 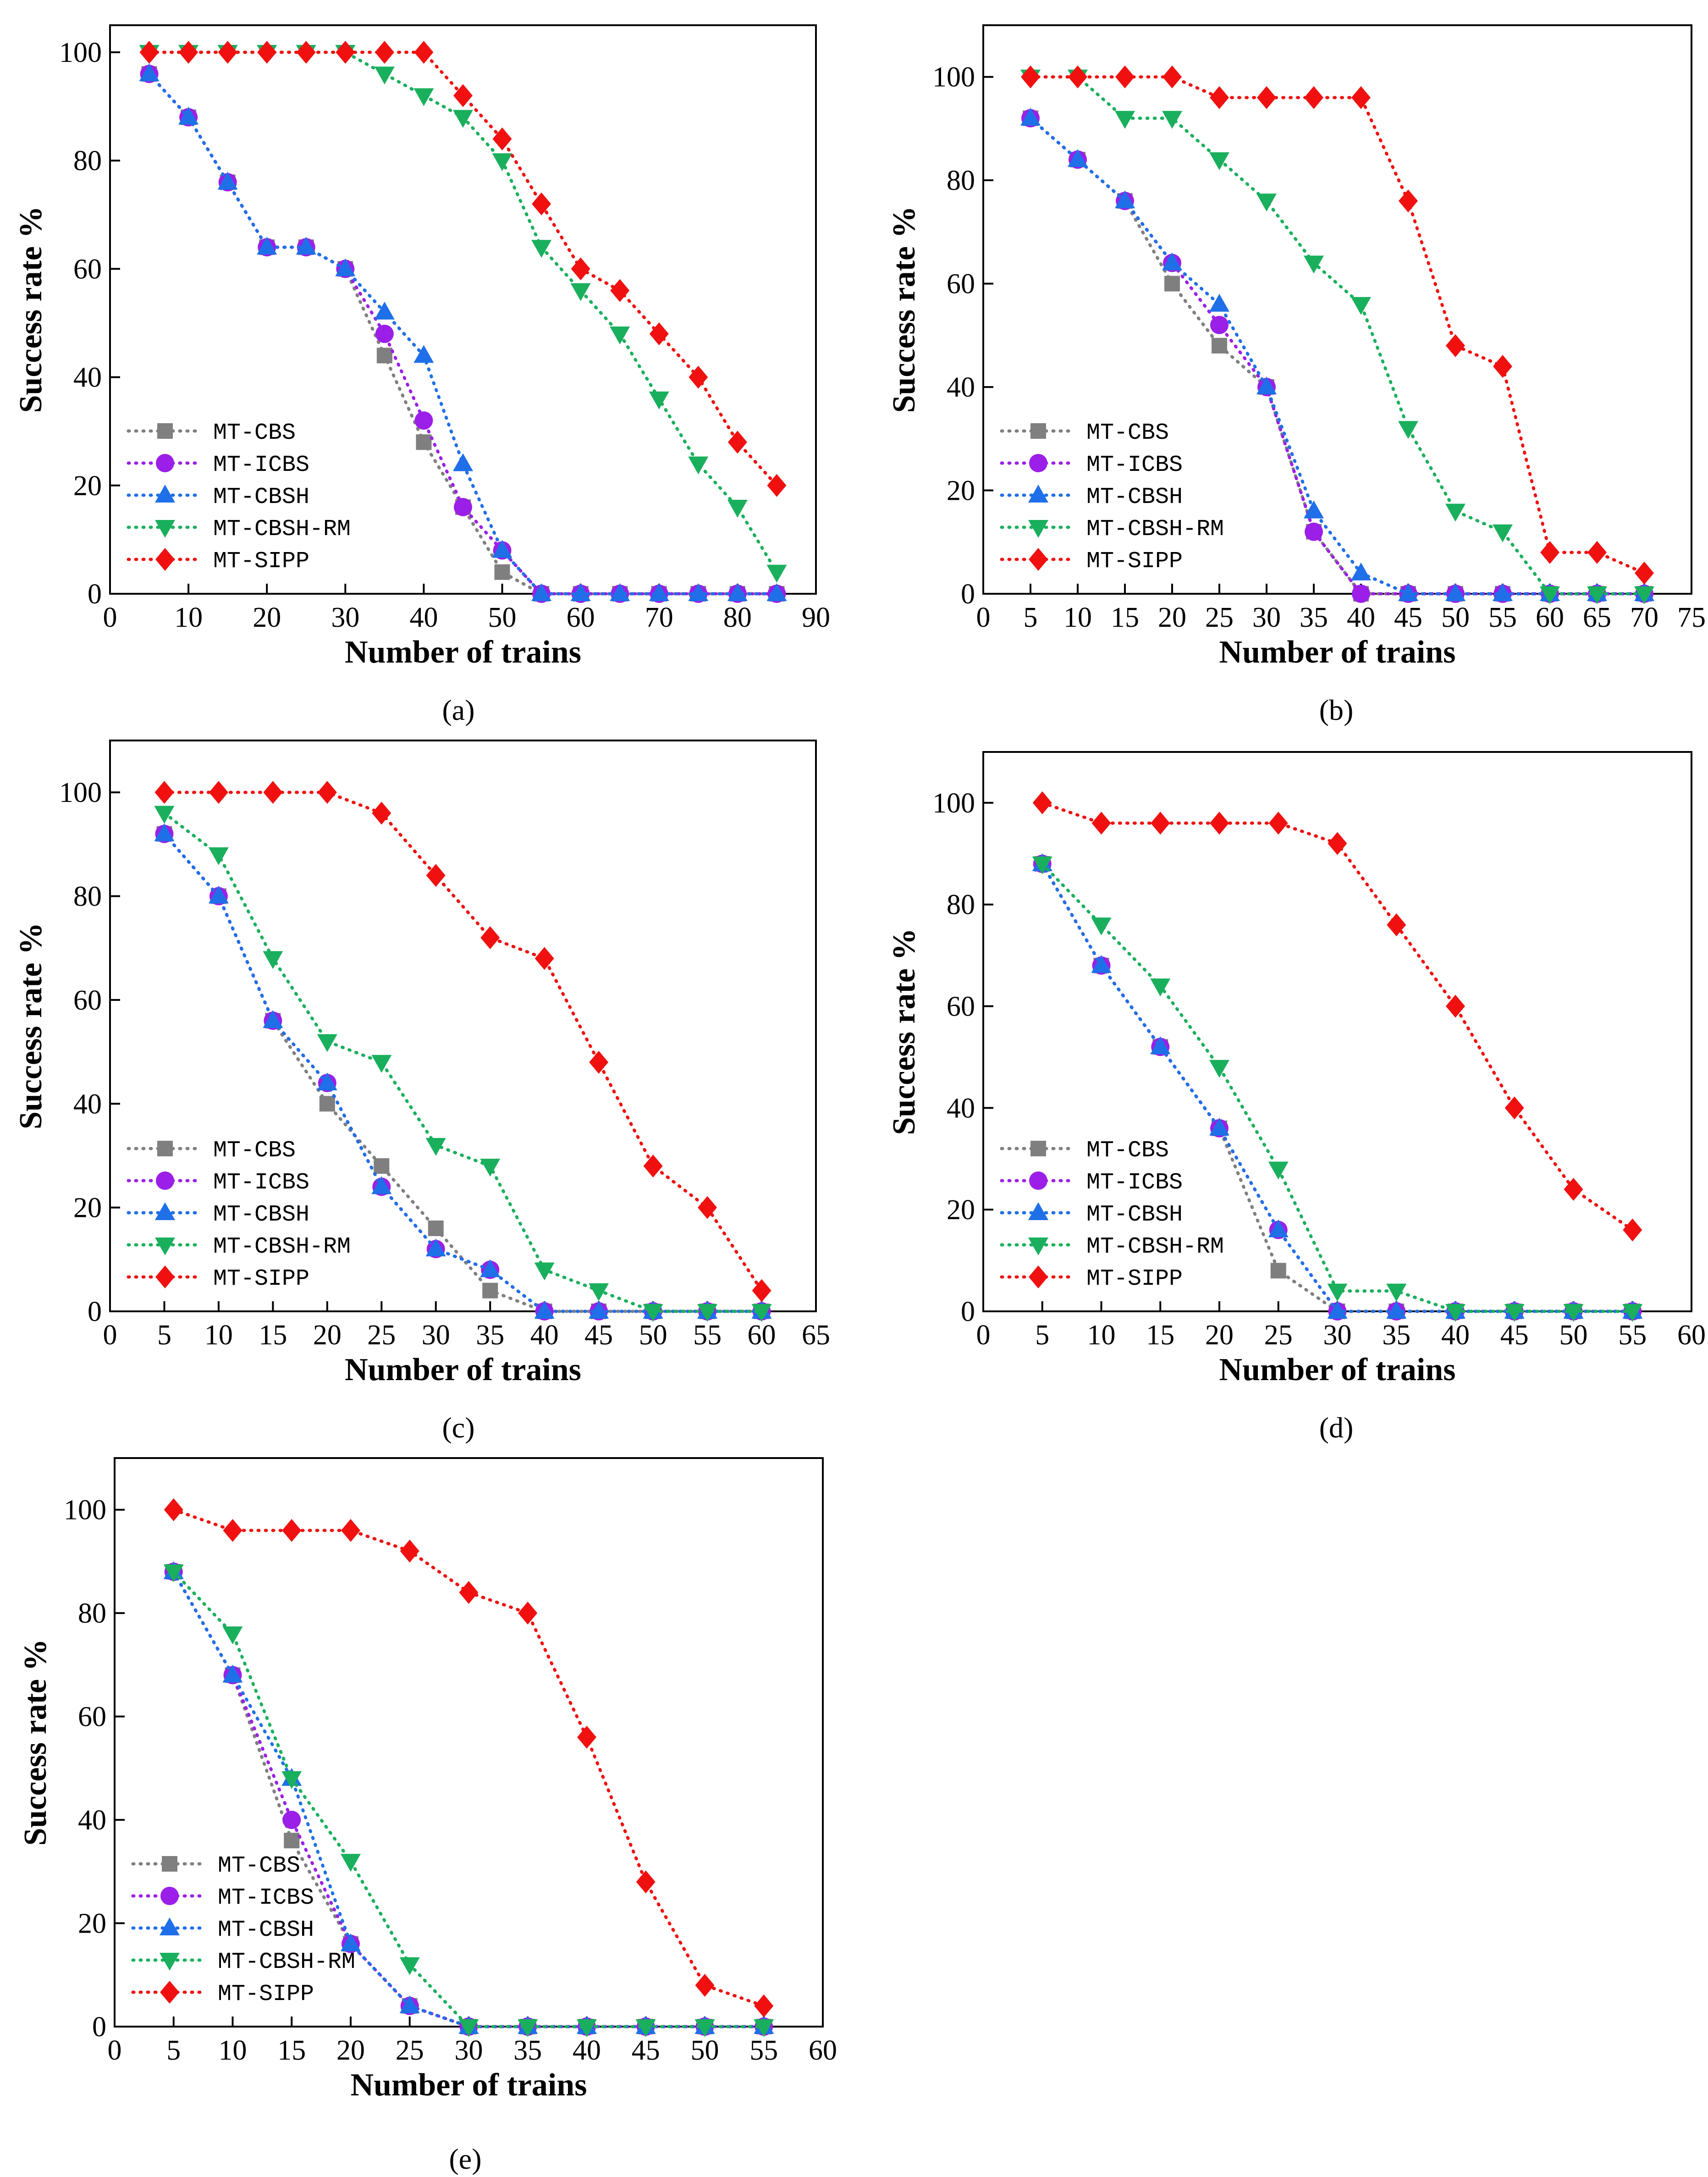 What do you see at coordinates (1632, 1335) in the screenshot?
I see `x-tick-label: 55` at bounding box center [1632, 1335].